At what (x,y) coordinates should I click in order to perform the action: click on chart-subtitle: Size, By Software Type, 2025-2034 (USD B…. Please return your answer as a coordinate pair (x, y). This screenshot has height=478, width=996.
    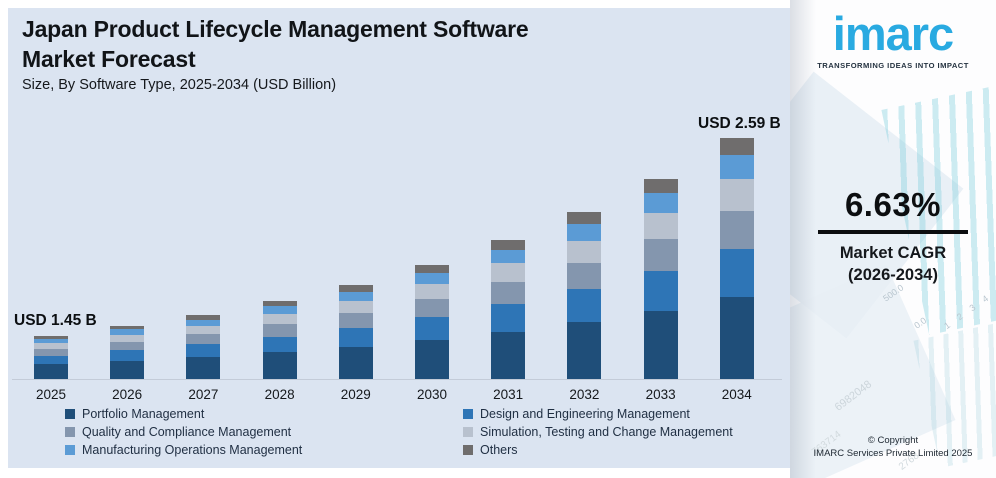
    Looking at the image, I should click on (179, 85).